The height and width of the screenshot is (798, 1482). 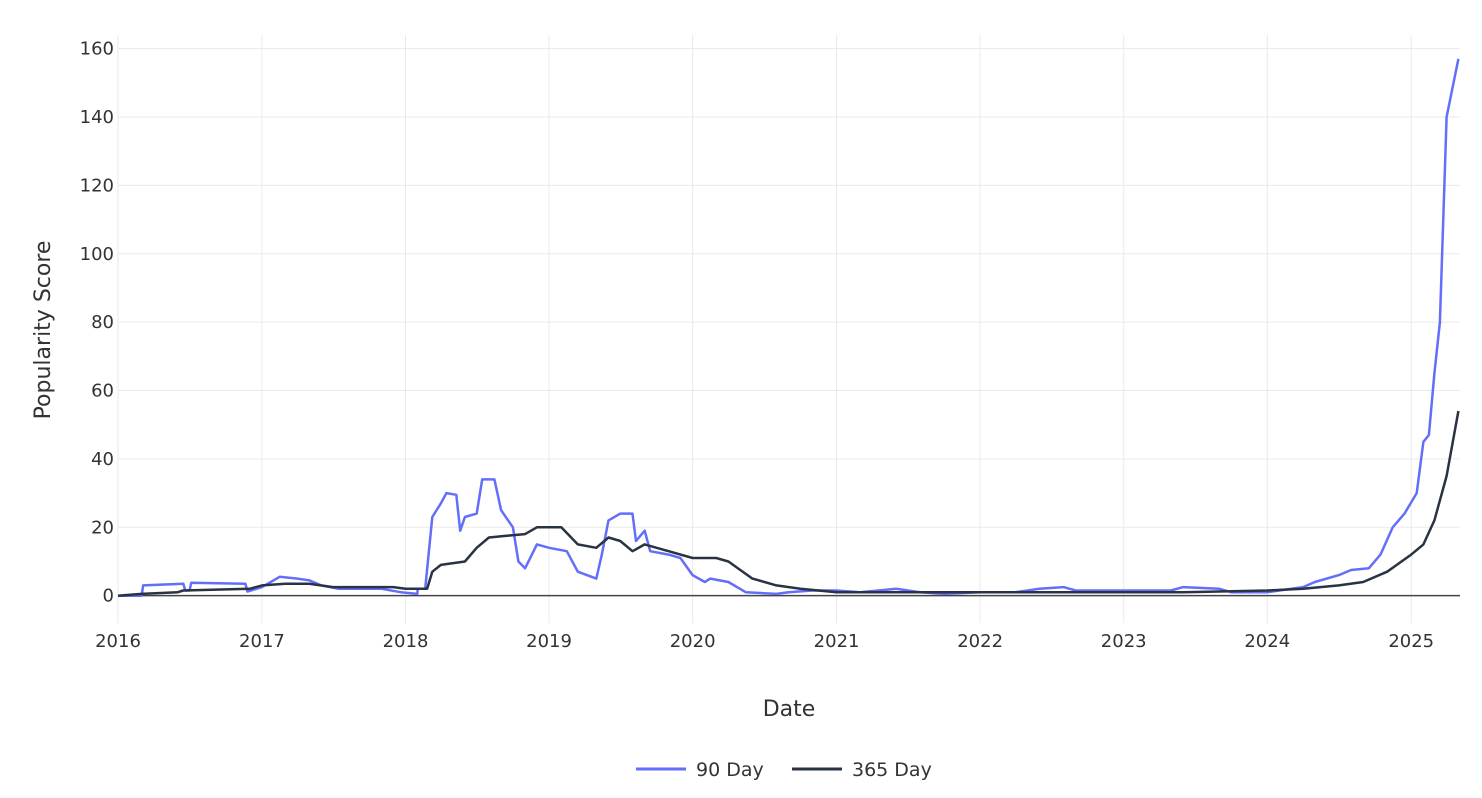 What do you see at coordinates (693, 641) in the screenshot?
I see `x-tick-label: 2020` at bounding box center [693, 641].